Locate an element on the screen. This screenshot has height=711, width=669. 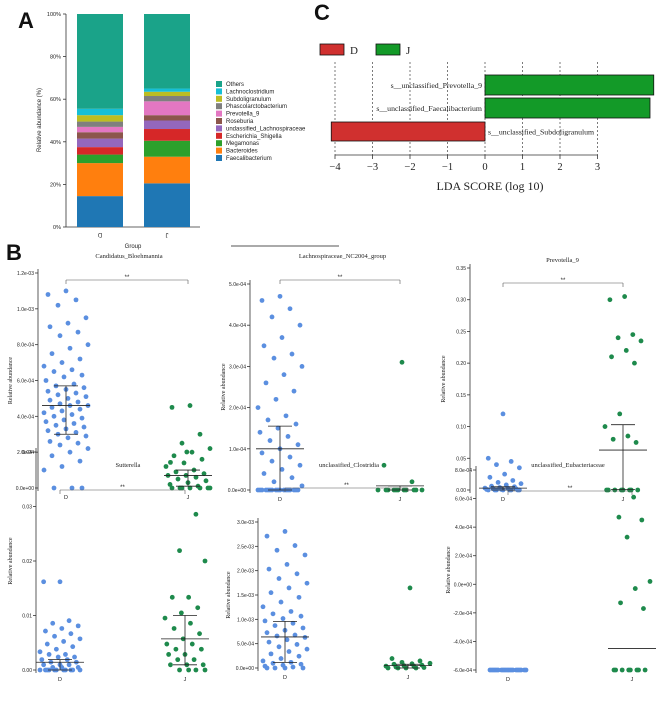
b-y-tick-label: 0.30 is located at coordinates (461, 301).